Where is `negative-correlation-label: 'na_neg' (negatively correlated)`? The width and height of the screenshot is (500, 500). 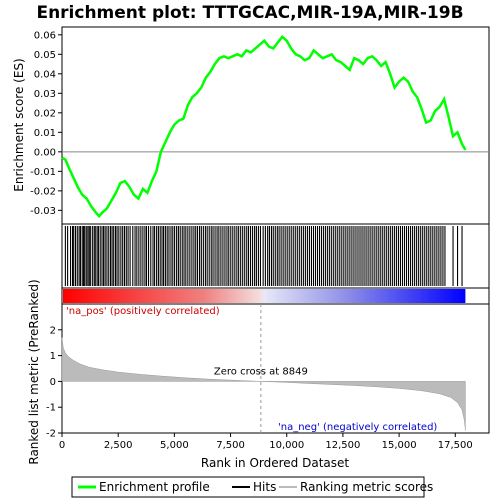
negative-correlation-label: 'na_neg' (negatively correlated) is located at coordinates (357, 427).